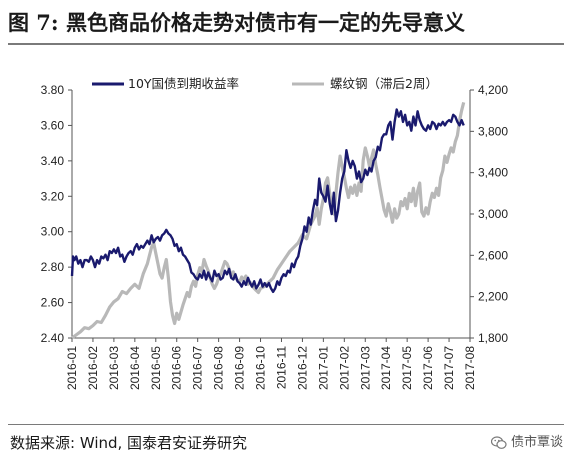  I want to click on x-tick-label: 2017-08, so click(470, 368).